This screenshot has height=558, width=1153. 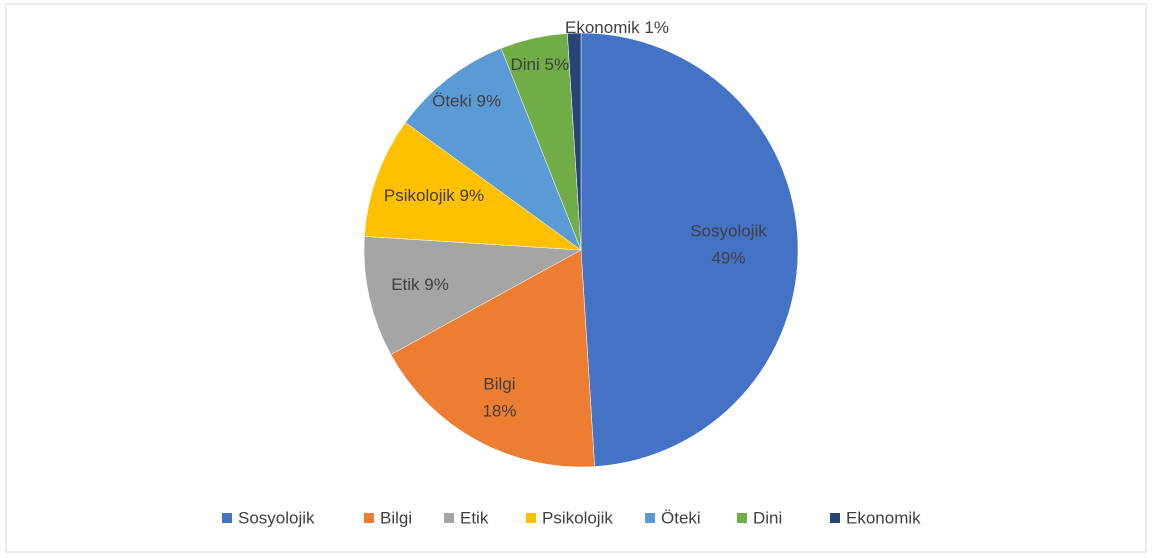 I want to click on label-category: Sosyolojik, so click(x=728, y=231).